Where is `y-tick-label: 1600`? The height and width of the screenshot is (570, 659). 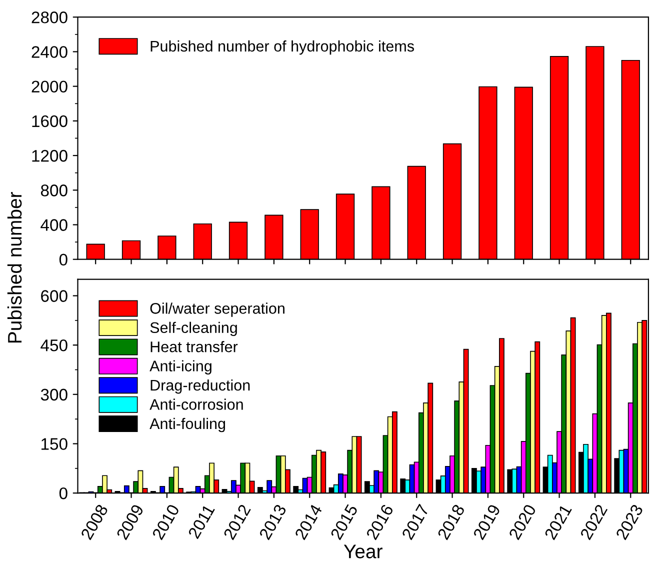 y-tick-label: 1600 is located at coordinates (50, 121).